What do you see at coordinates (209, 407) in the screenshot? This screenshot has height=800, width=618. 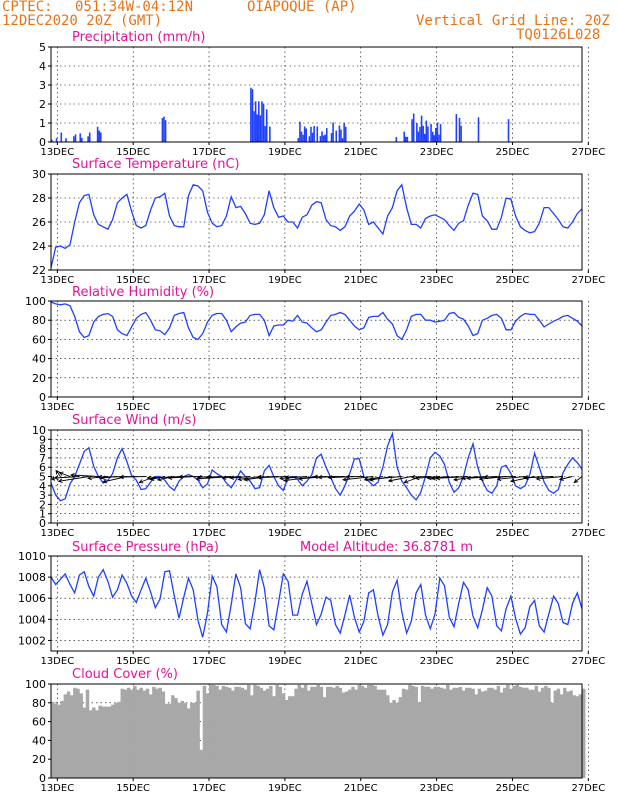 I see `x-tick-label: 17DEC` at bounding box center [209, 407].